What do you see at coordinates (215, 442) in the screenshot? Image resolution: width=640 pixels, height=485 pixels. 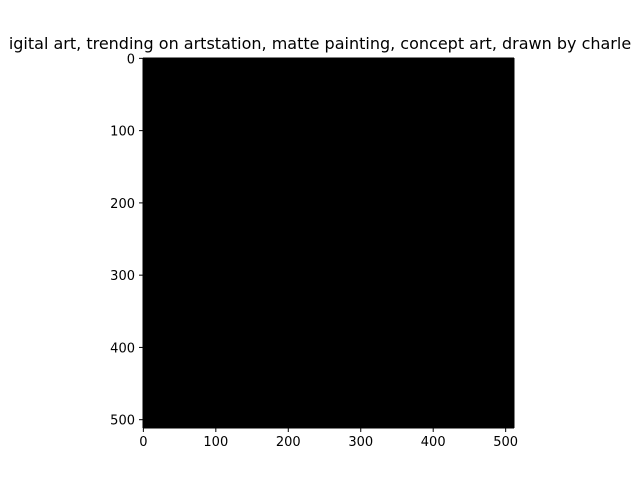 I see `x-tick-label: 100` at bounding box center [215, 442].